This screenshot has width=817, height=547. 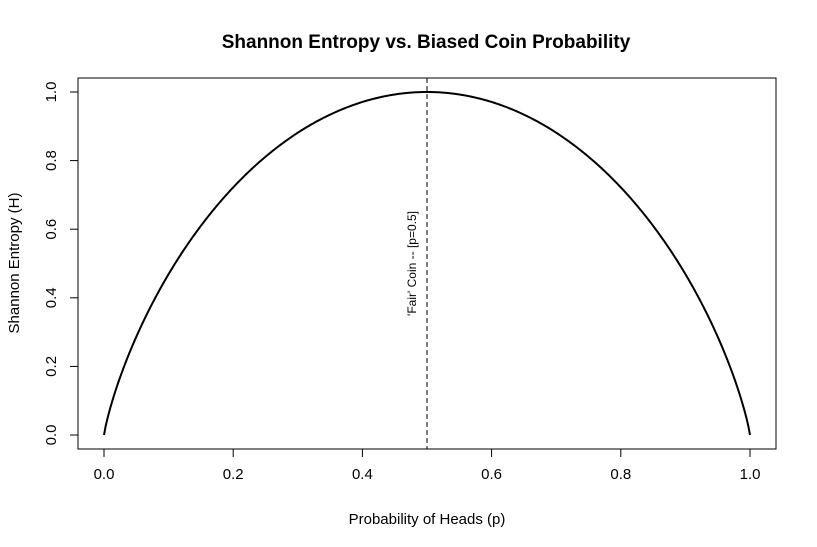 I want to click on fair-coin-annotation-label: 'Fair' Coin -- [p=0.5], so click(x=412, y=263).